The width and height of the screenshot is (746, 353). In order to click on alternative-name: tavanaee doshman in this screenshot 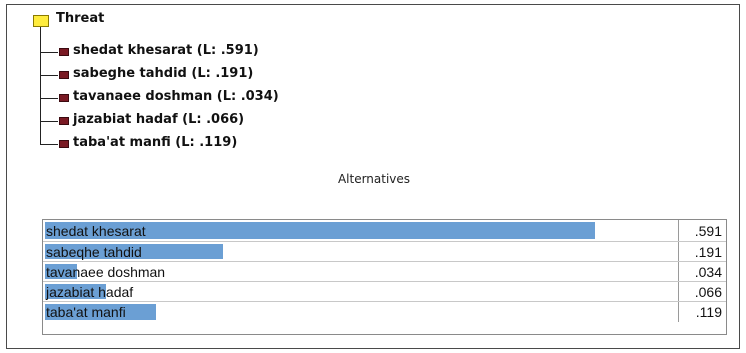, I will do `click(106, 271)`.